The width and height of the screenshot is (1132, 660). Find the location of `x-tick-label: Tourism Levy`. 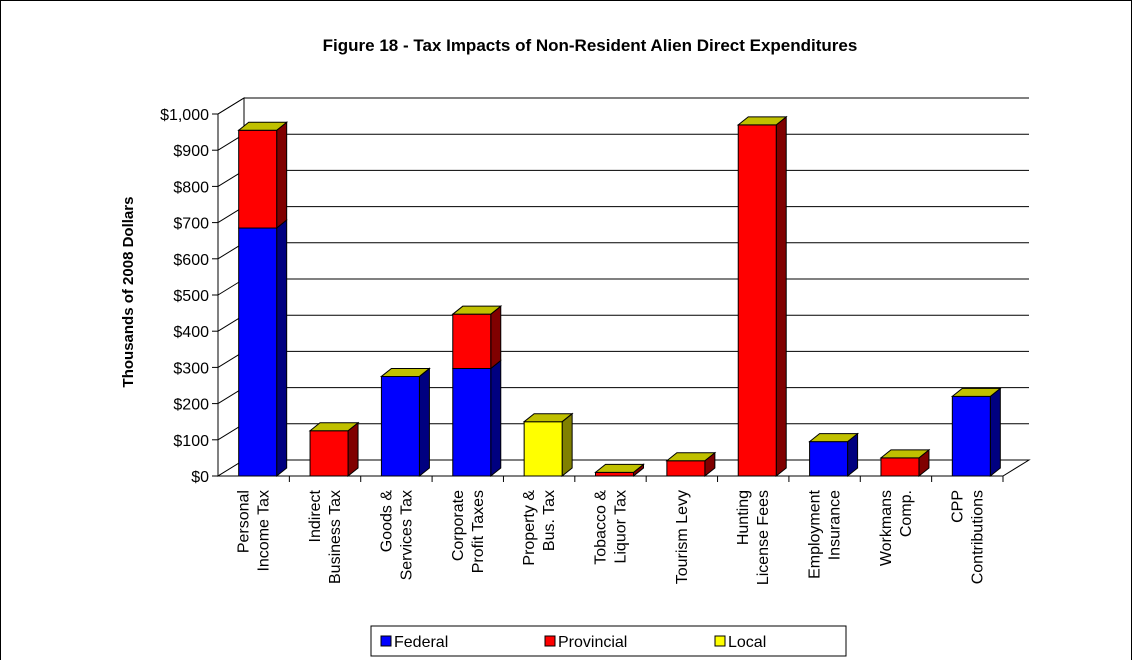

x-tick-label: Tourism Levy is located at coordinates (682, 537).